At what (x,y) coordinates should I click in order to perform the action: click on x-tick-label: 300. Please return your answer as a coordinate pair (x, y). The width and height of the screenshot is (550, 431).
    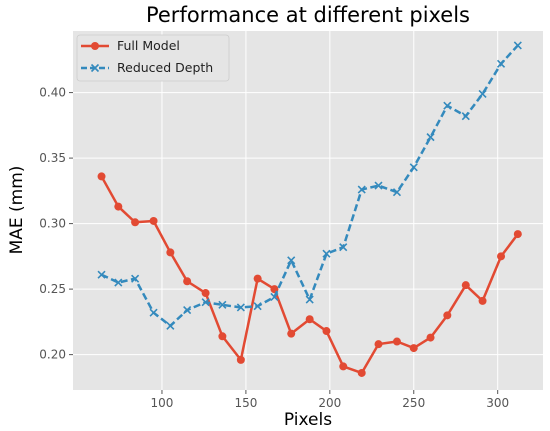
    Looking at the image, I should click on (497, 403).